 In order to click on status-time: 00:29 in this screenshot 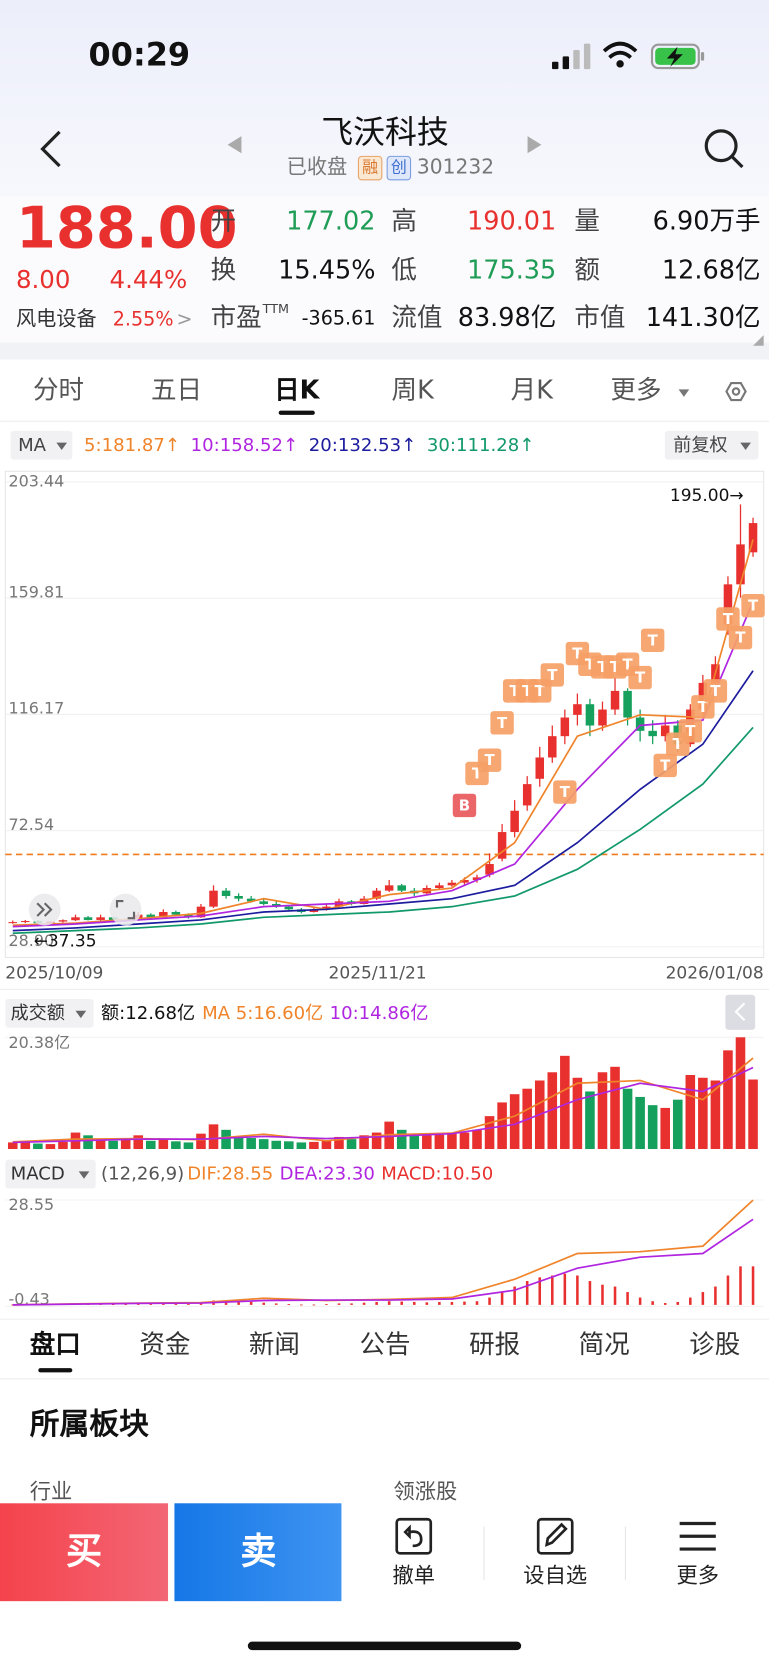, I will do `click(140, 54)`.